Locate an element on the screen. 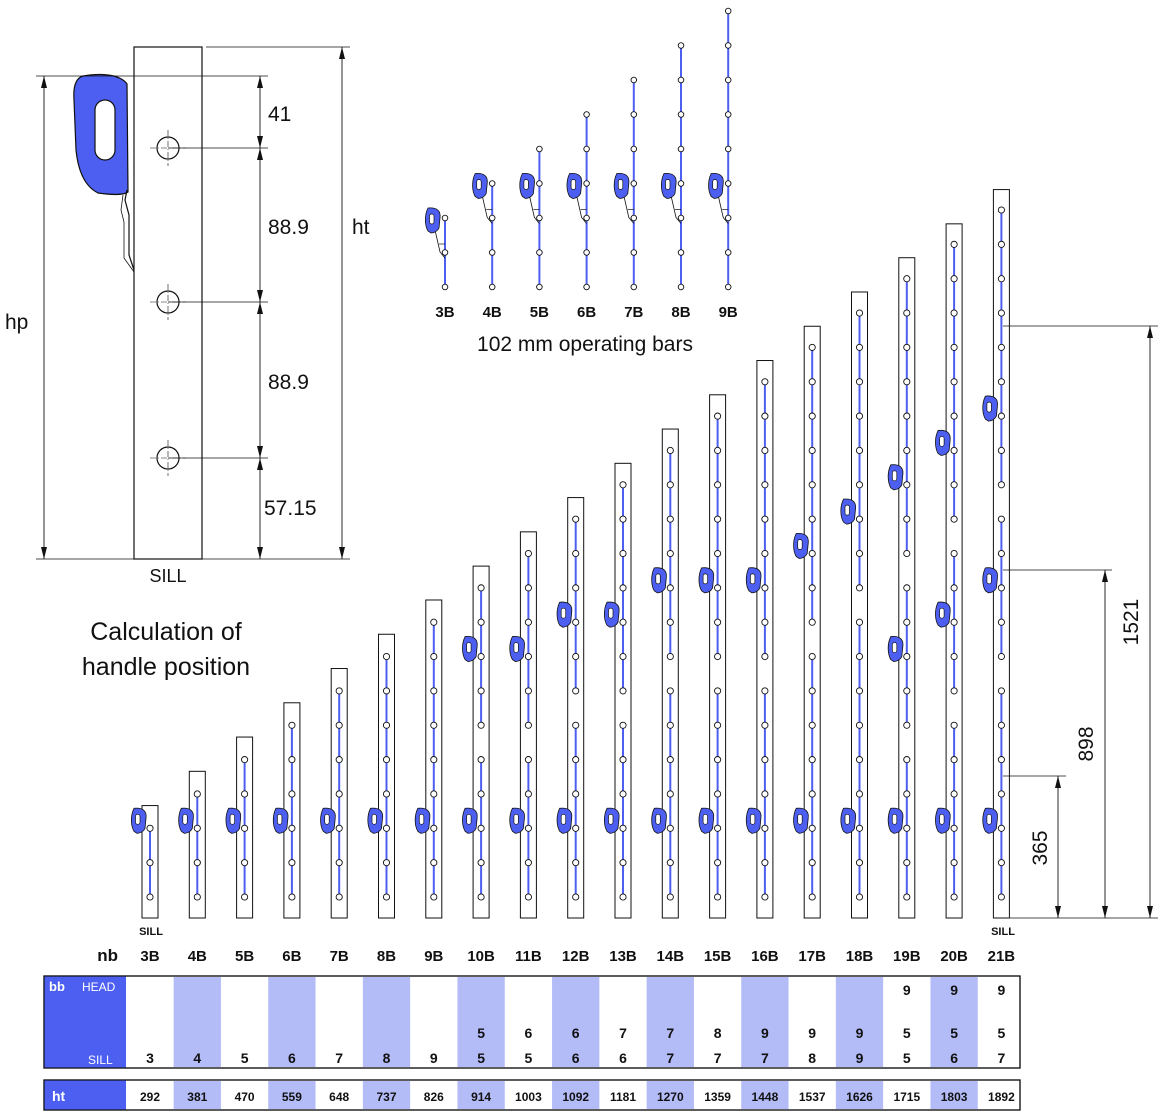  drawing-title-line-2: handle position is located at coordinates (166, 667).